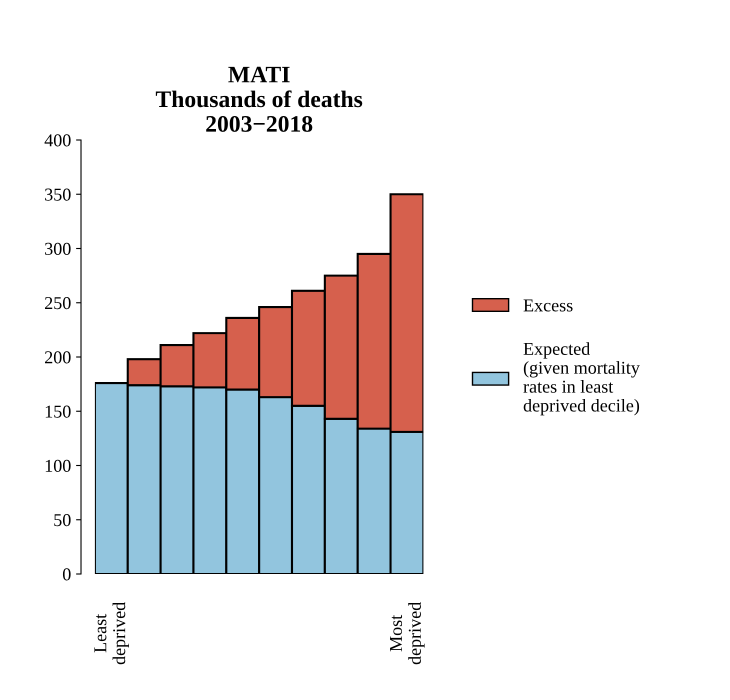 This screenshot has width=730, height=700. I want to click on legend-label: Excess, so click(548, 306).